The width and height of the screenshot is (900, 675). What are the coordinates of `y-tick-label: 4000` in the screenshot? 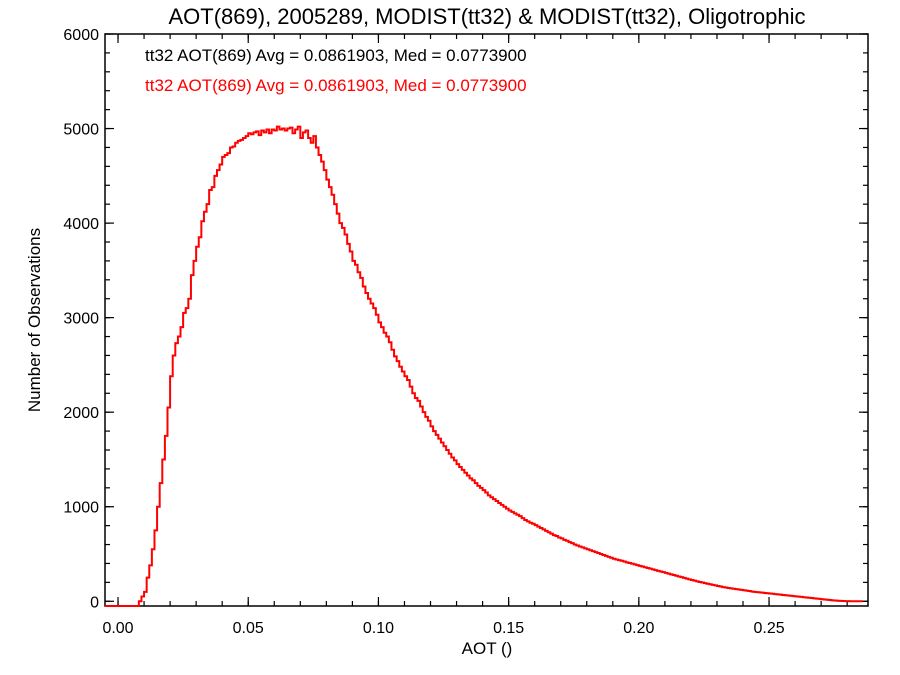 It's located at (81, 224).